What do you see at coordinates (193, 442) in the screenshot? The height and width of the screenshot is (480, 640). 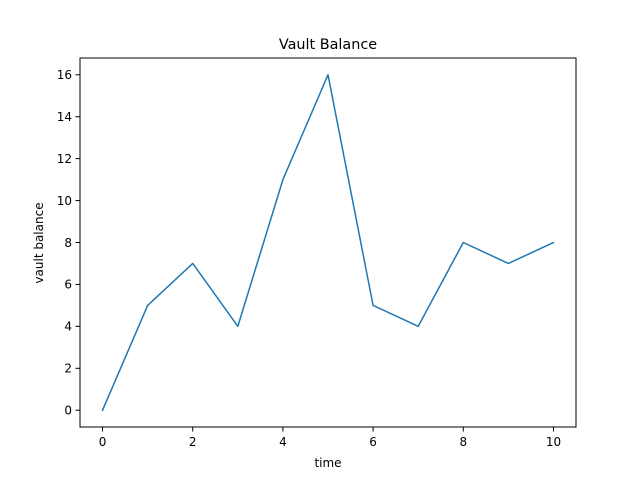 I see `x-tick-label: 2` at bounding box center [193, 442].